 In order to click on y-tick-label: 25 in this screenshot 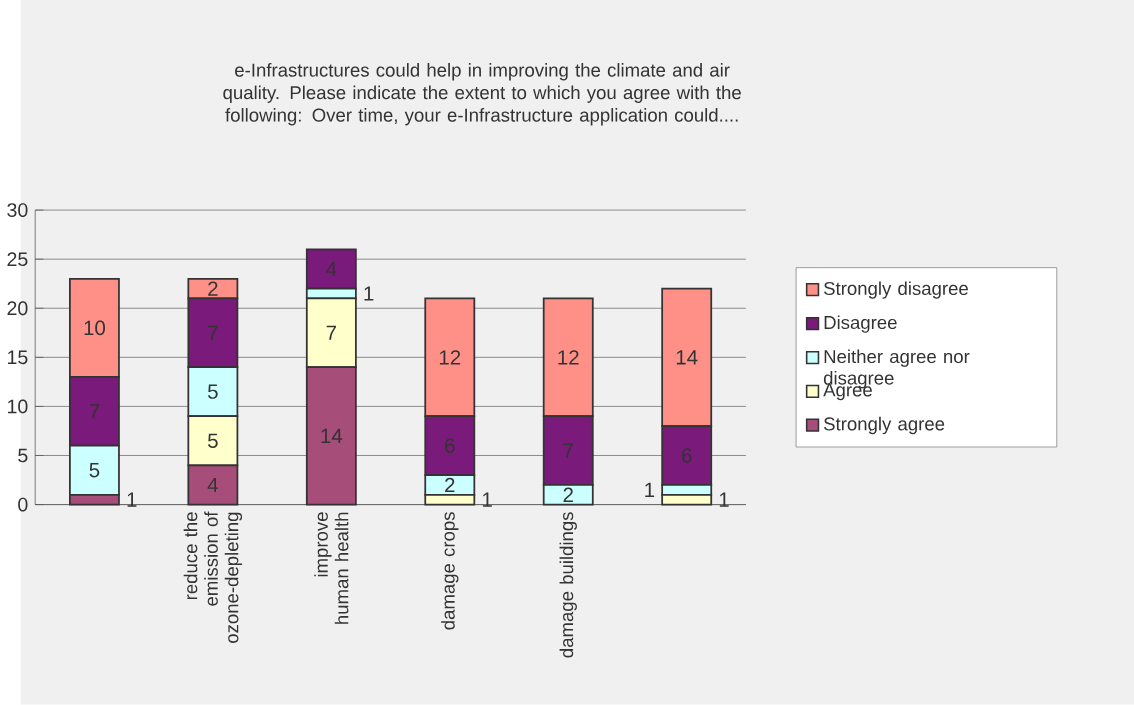, I will do `click(17, 259)`.